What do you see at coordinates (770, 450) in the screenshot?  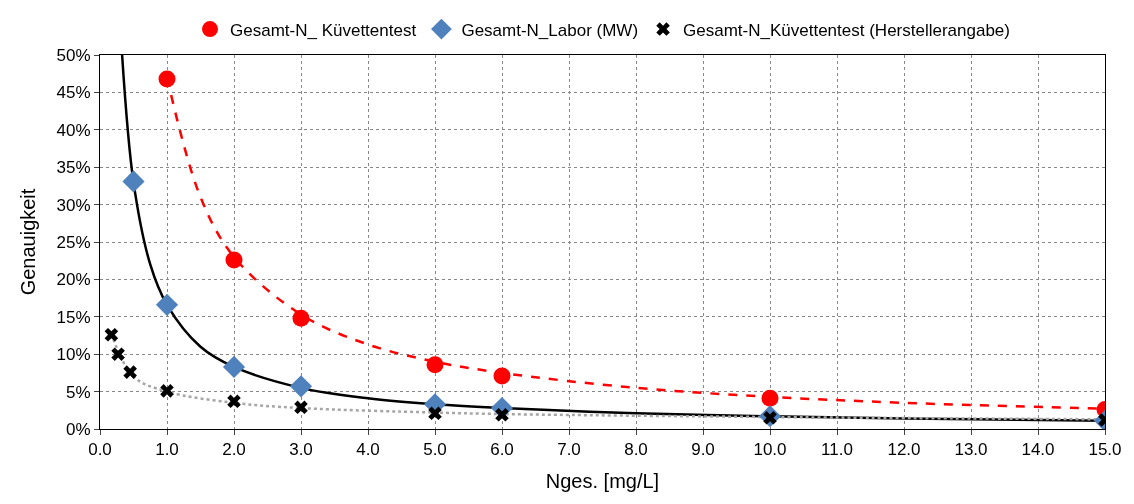 I see `x-tick-label: 10.0` at bounding box center [770, 450].